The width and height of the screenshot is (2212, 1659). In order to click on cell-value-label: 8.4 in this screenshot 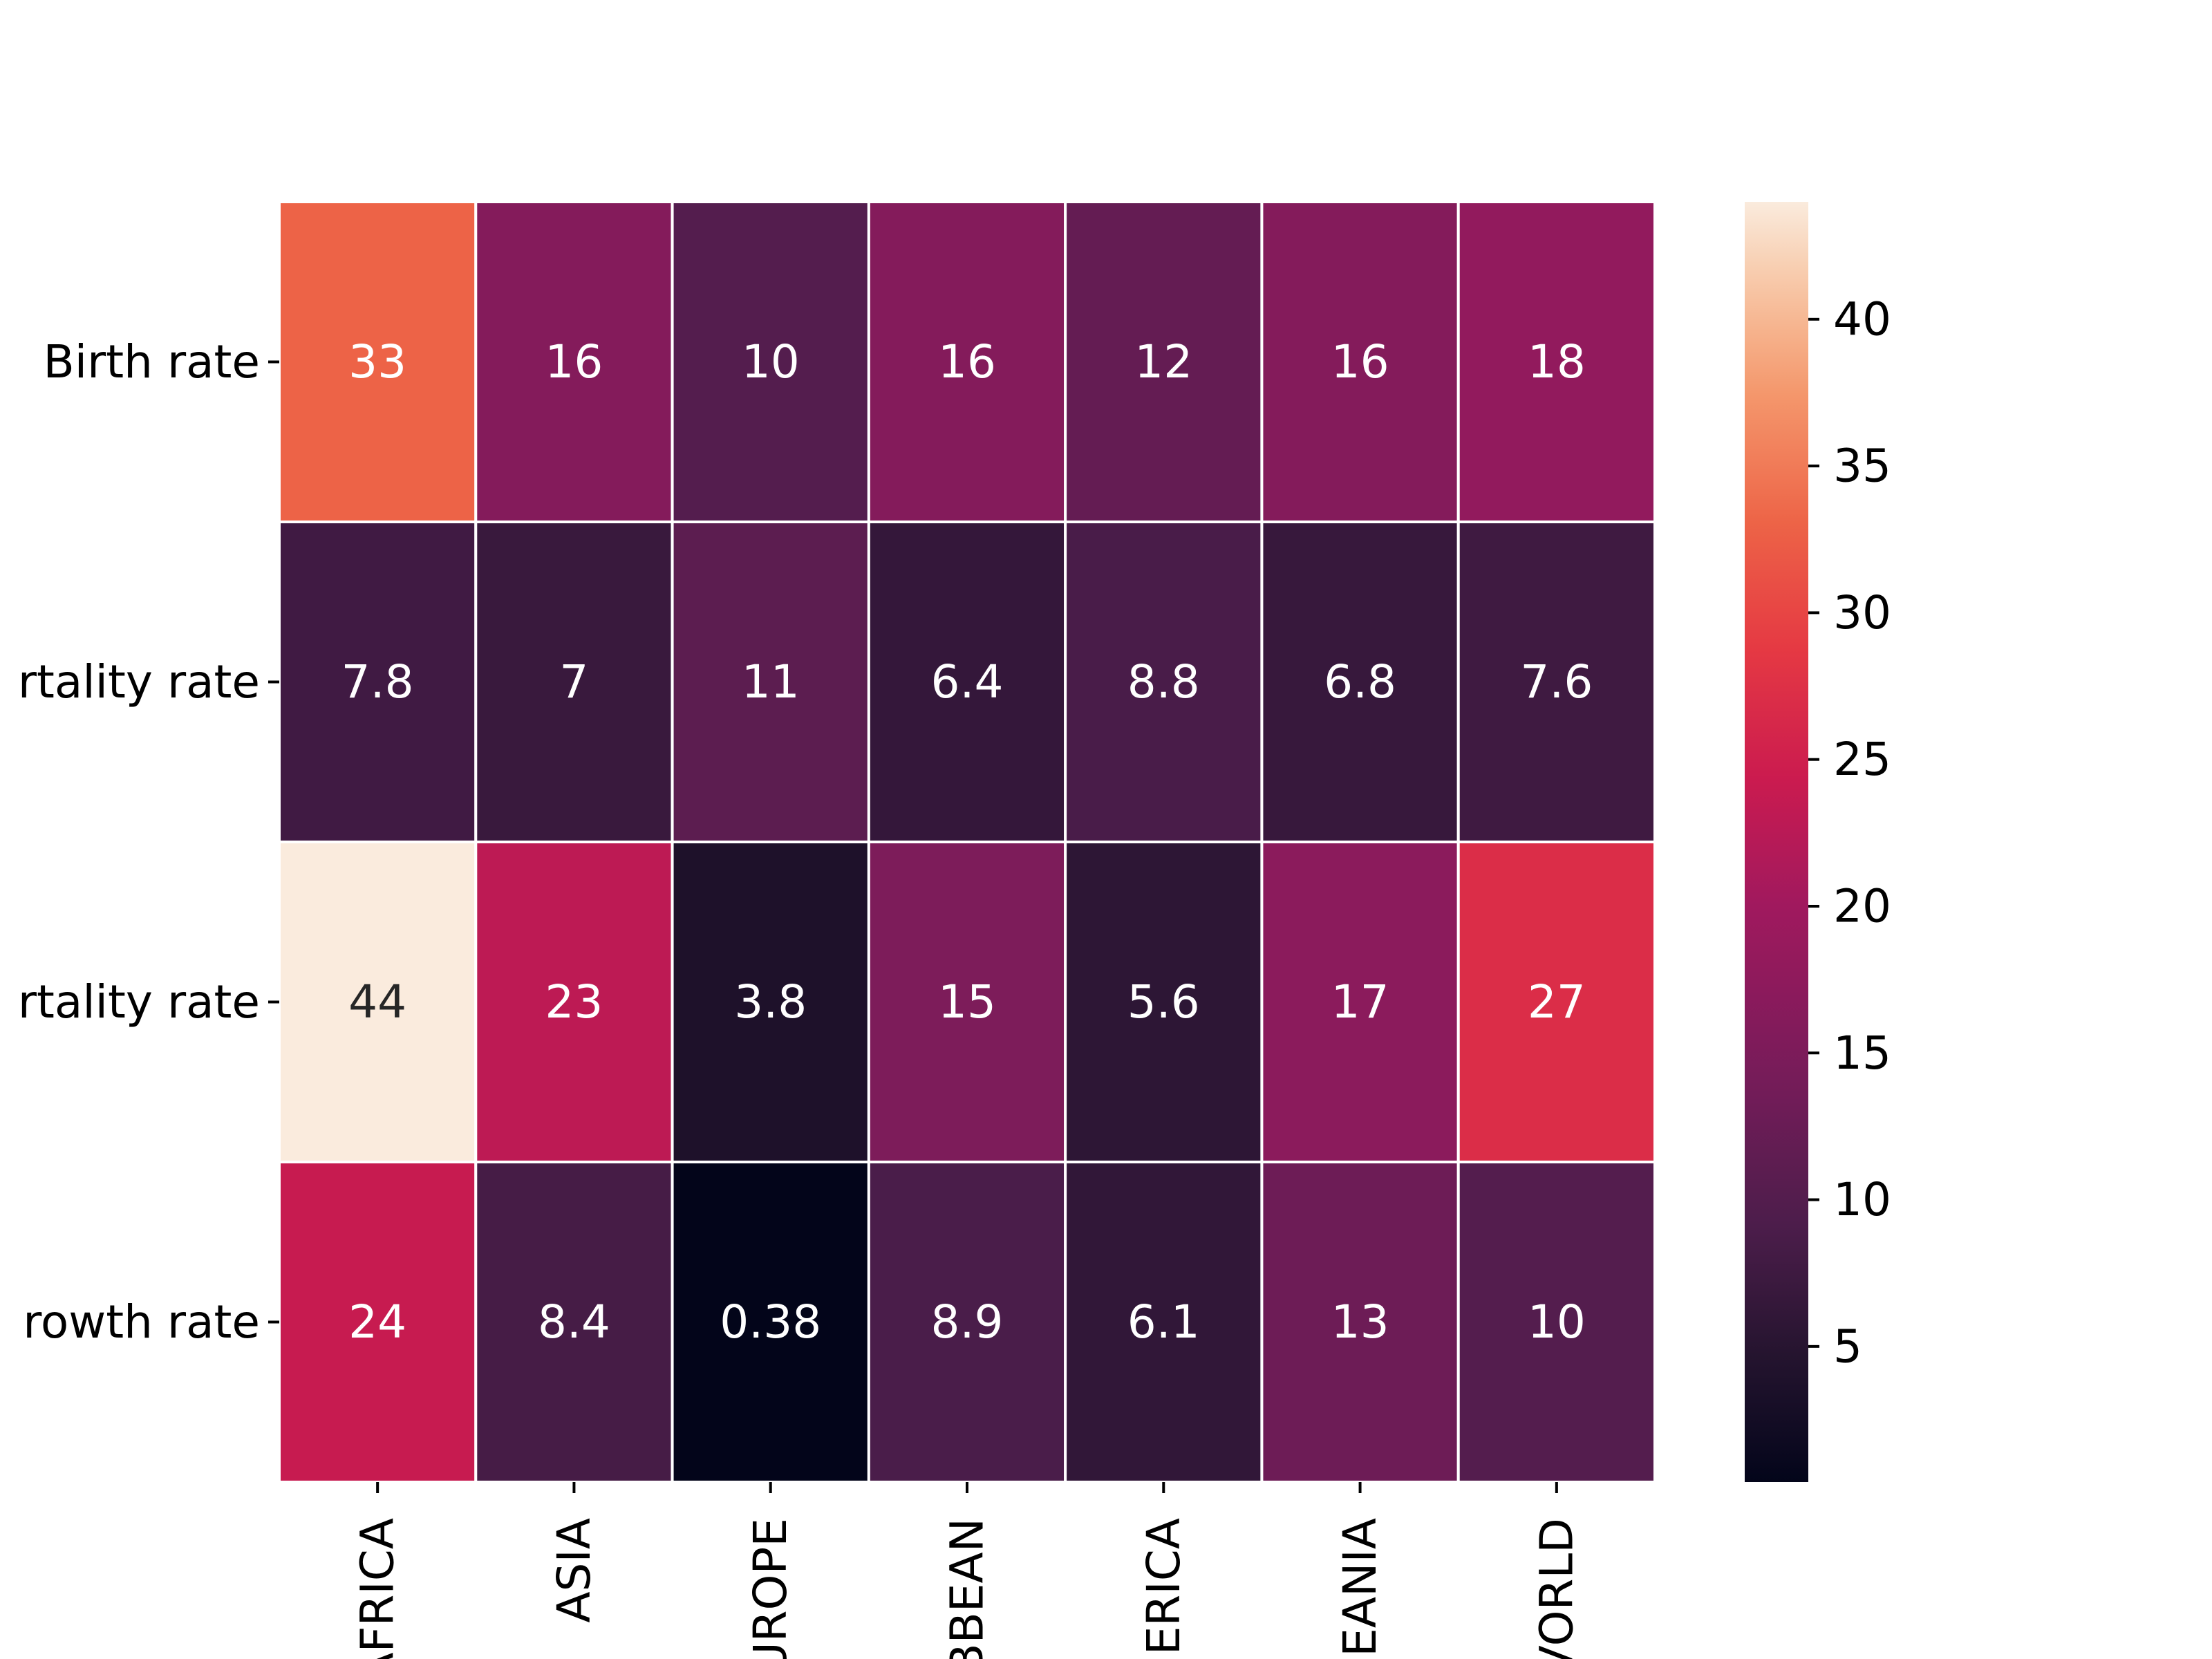, I will do `click(574, 1322)`.